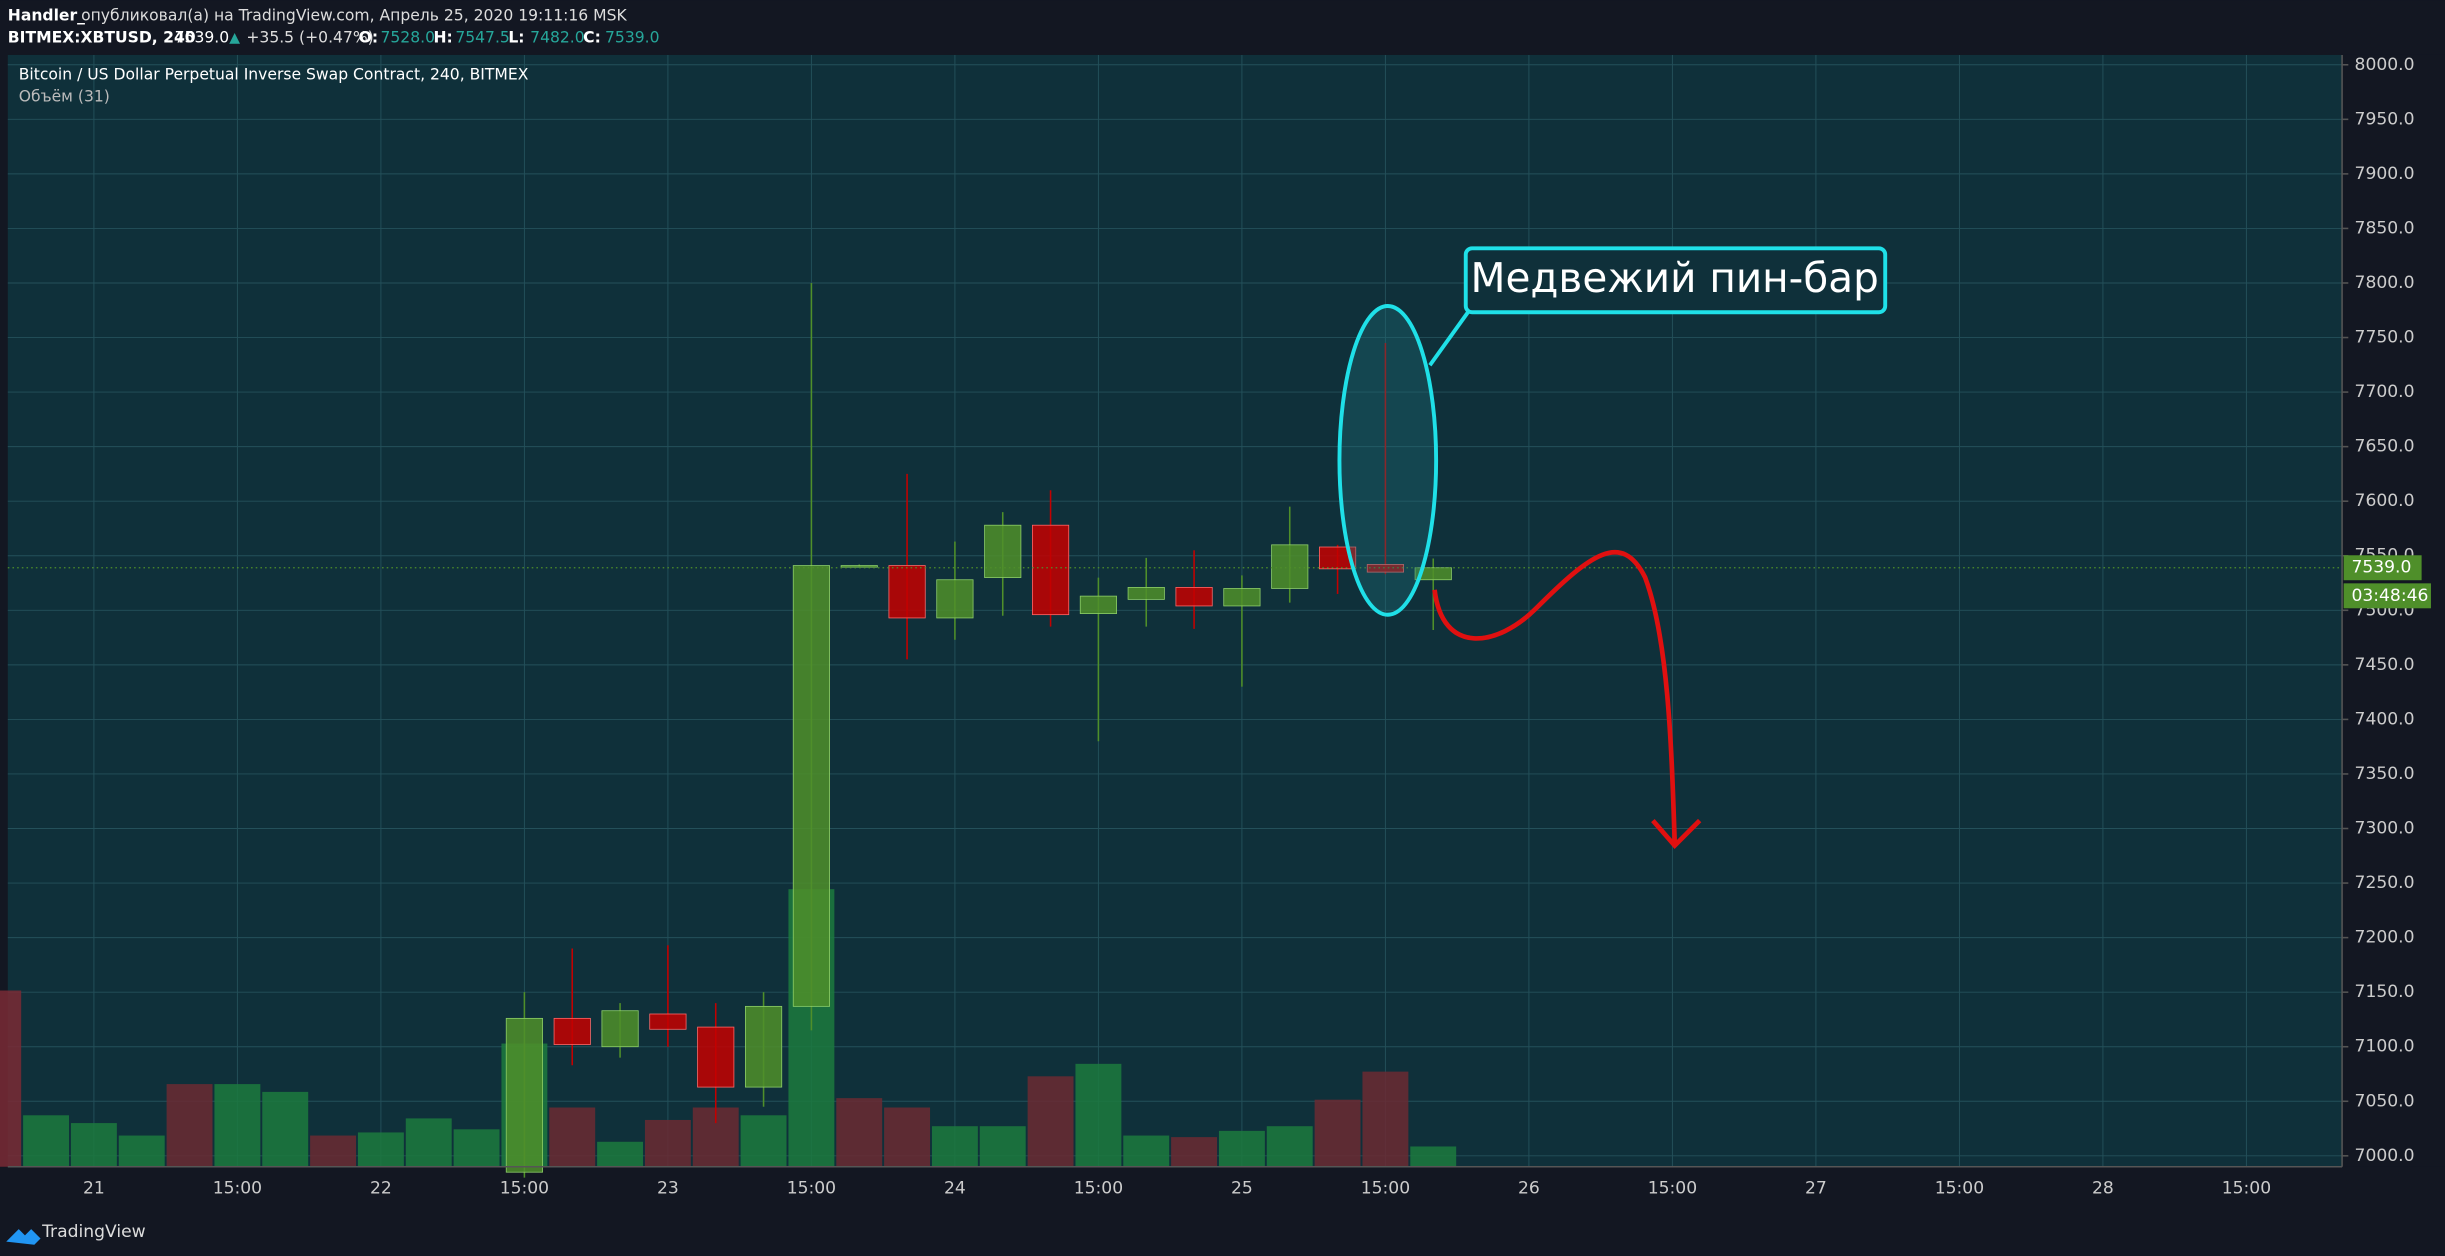 The width and height of the screenshot is (2445, 1256). I want to click on ohlc-value: 7539.0, so click(632, 37).